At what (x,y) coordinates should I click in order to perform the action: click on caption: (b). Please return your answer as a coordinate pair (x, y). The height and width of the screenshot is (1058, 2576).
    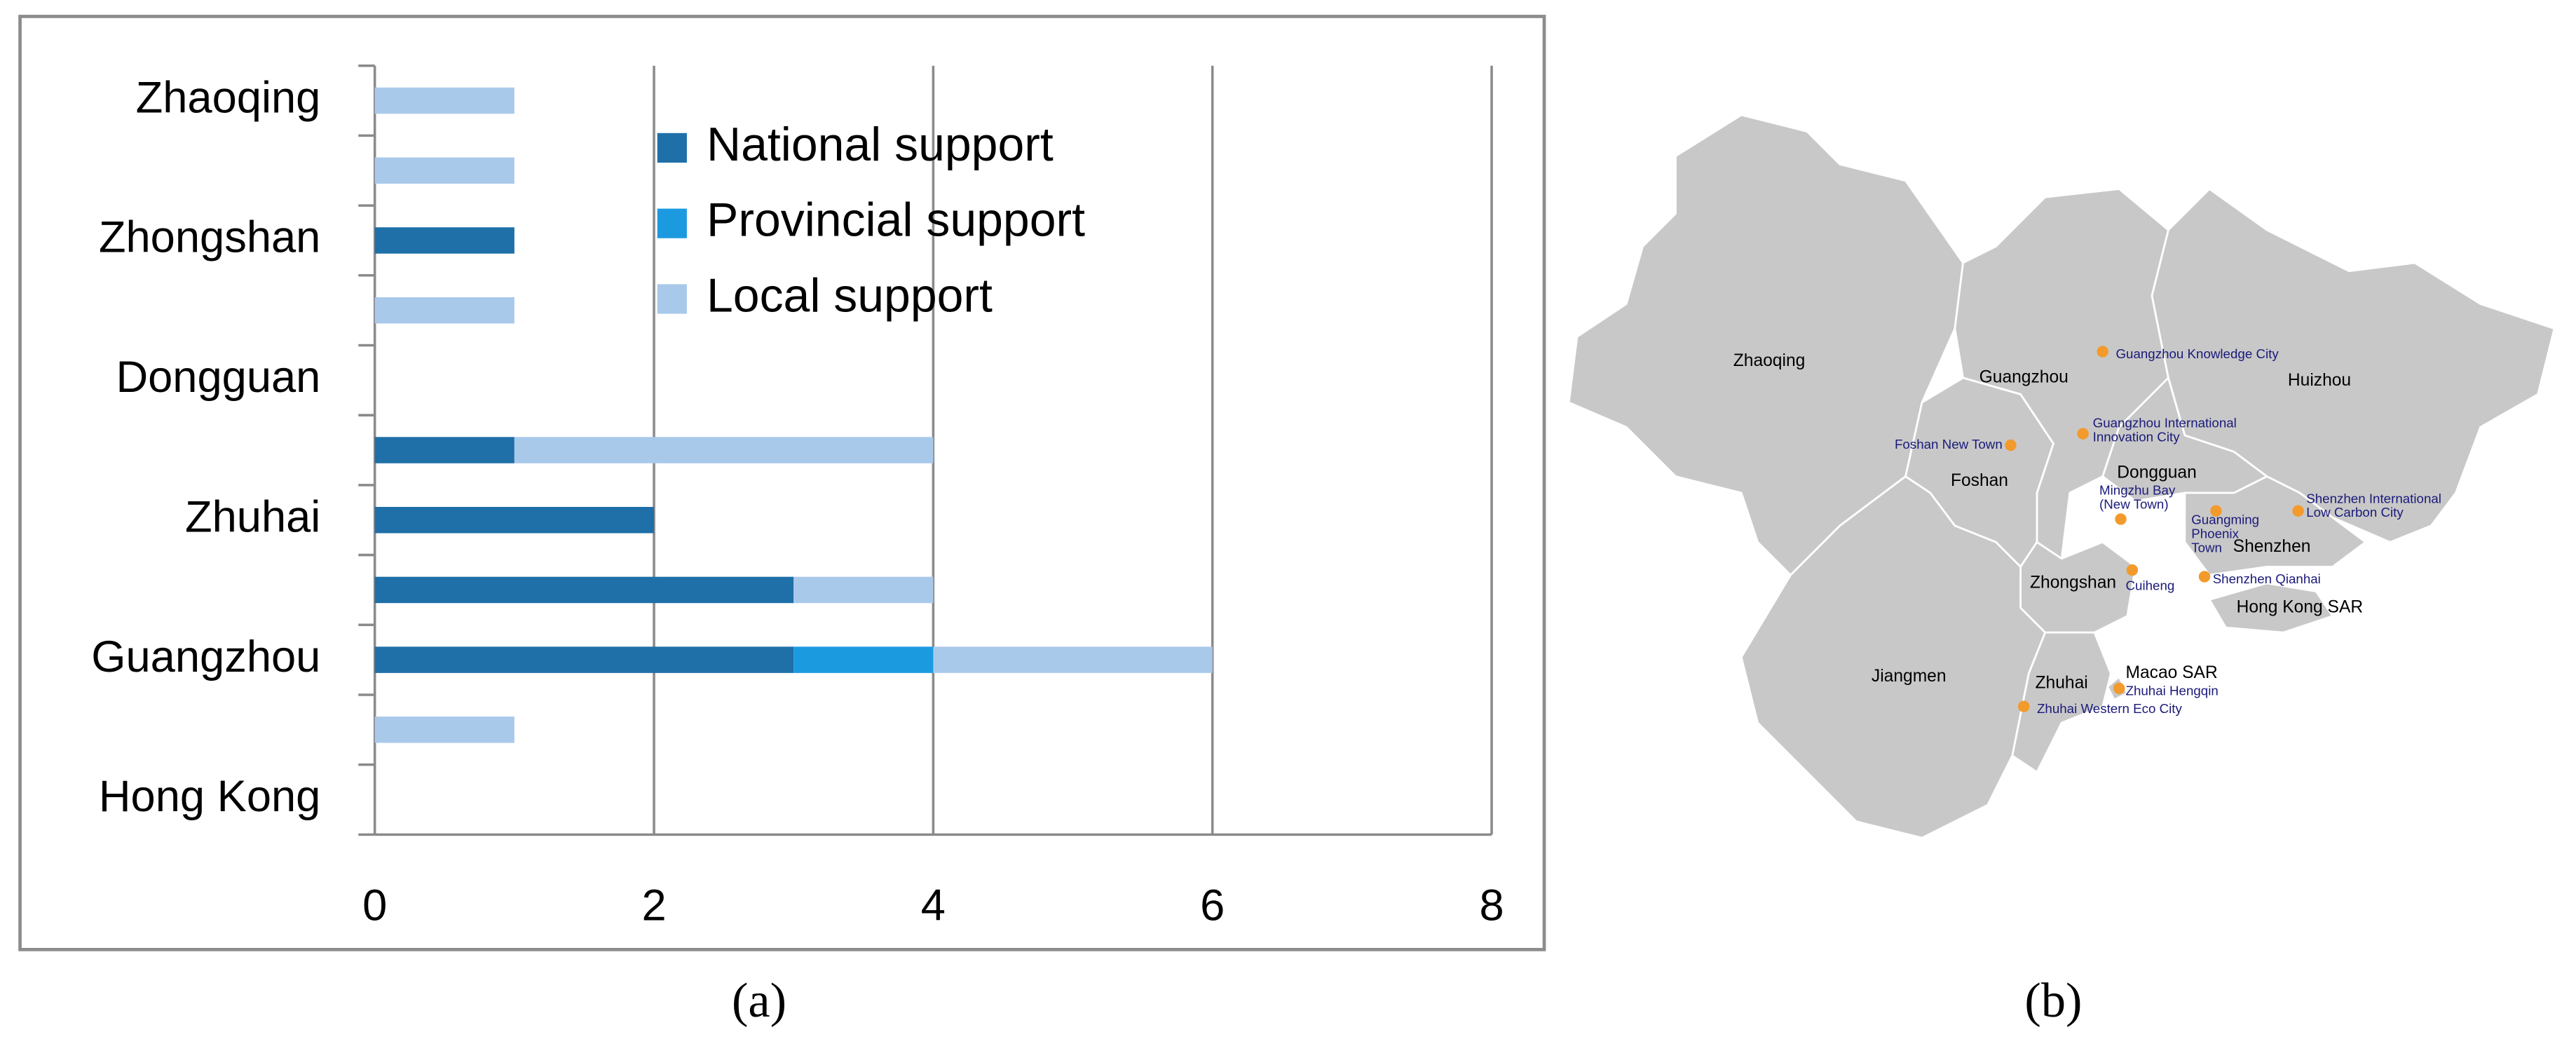
    Looking at the image, I should click on (2053, 1000).